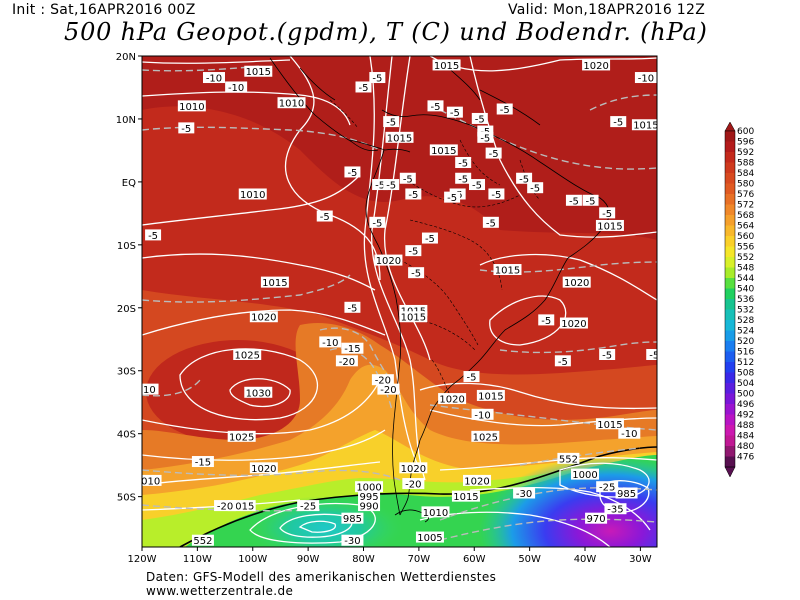 The height and width of the screenshot is (600, 800). Describe the element at coordinates (129, 278) in the screenshot. I see `latitude-axis: 20N 10N EQ 10S 20S 30S 40S 50S` at that location.